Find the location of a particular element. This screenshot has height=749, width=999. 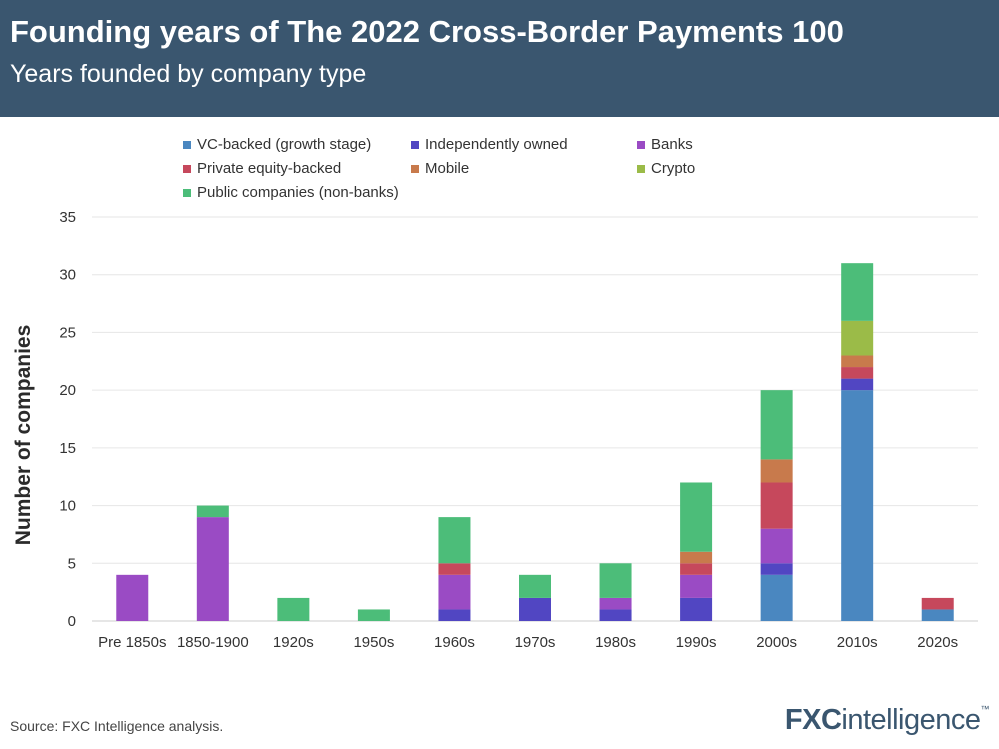

bar-1960s-banks is located at coordinates (454, 592).